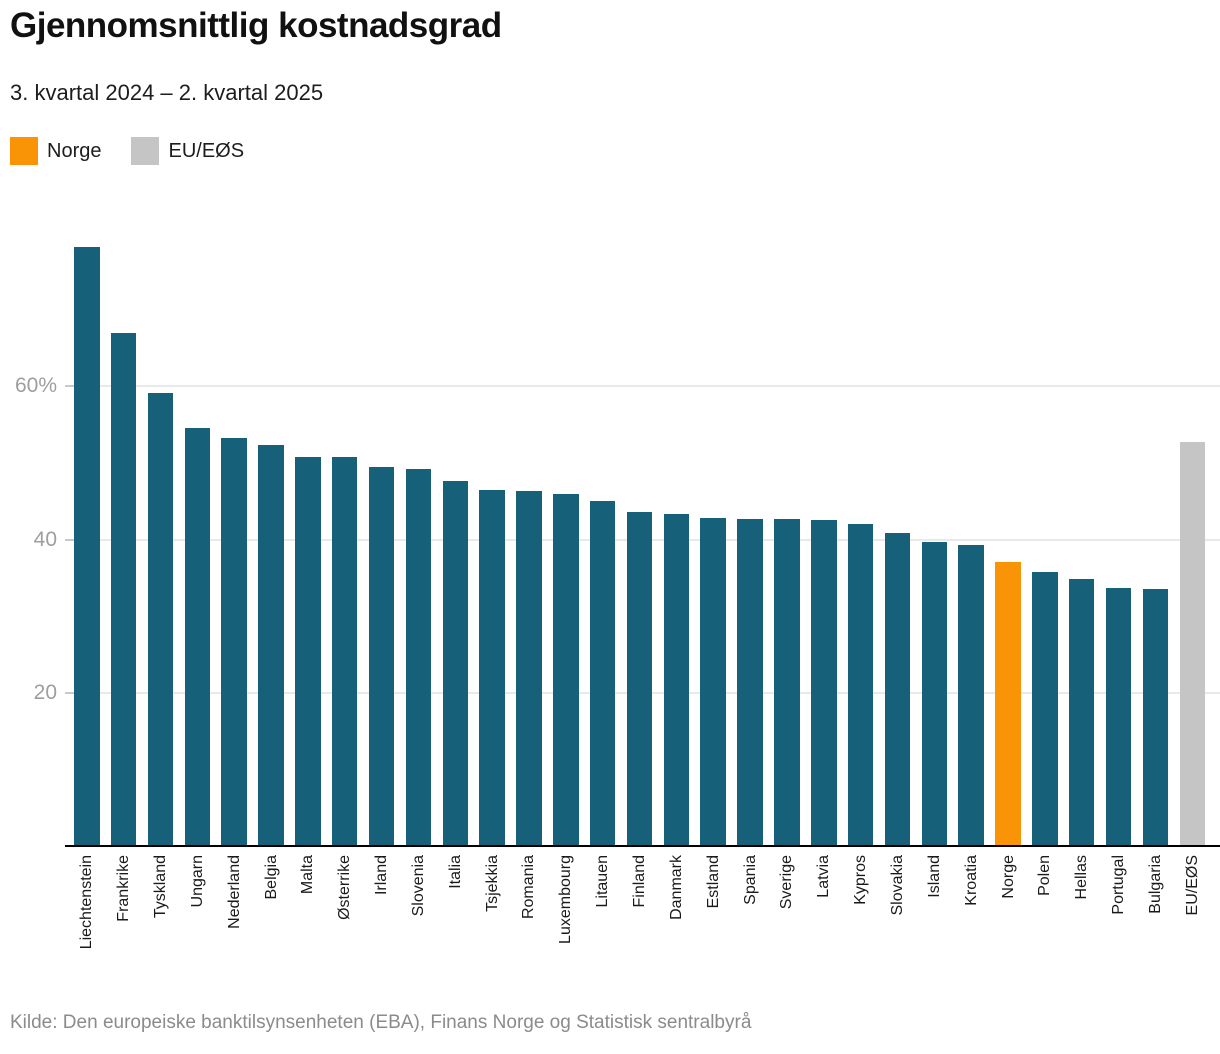 Image resolution: width=1220 pixels, height=1054 pixels. What do you see at coordinates (344, 651) in the screenshot?
I see `bar--sterrike` at bounding box center [344, 651].